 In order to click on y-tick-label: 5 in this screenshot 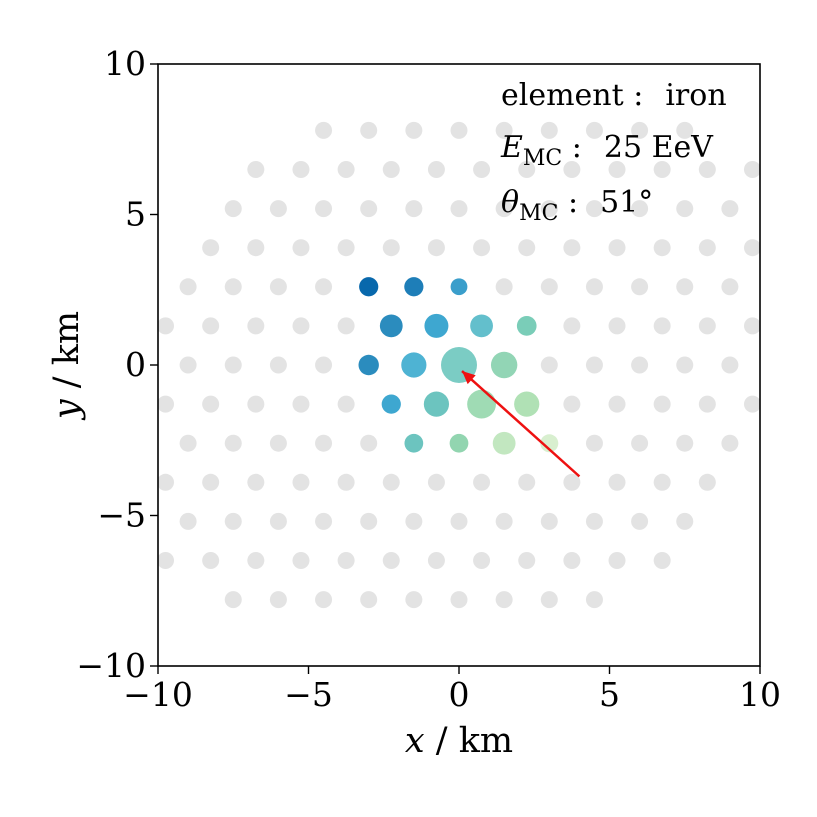, I will do `click(135, 214)`.